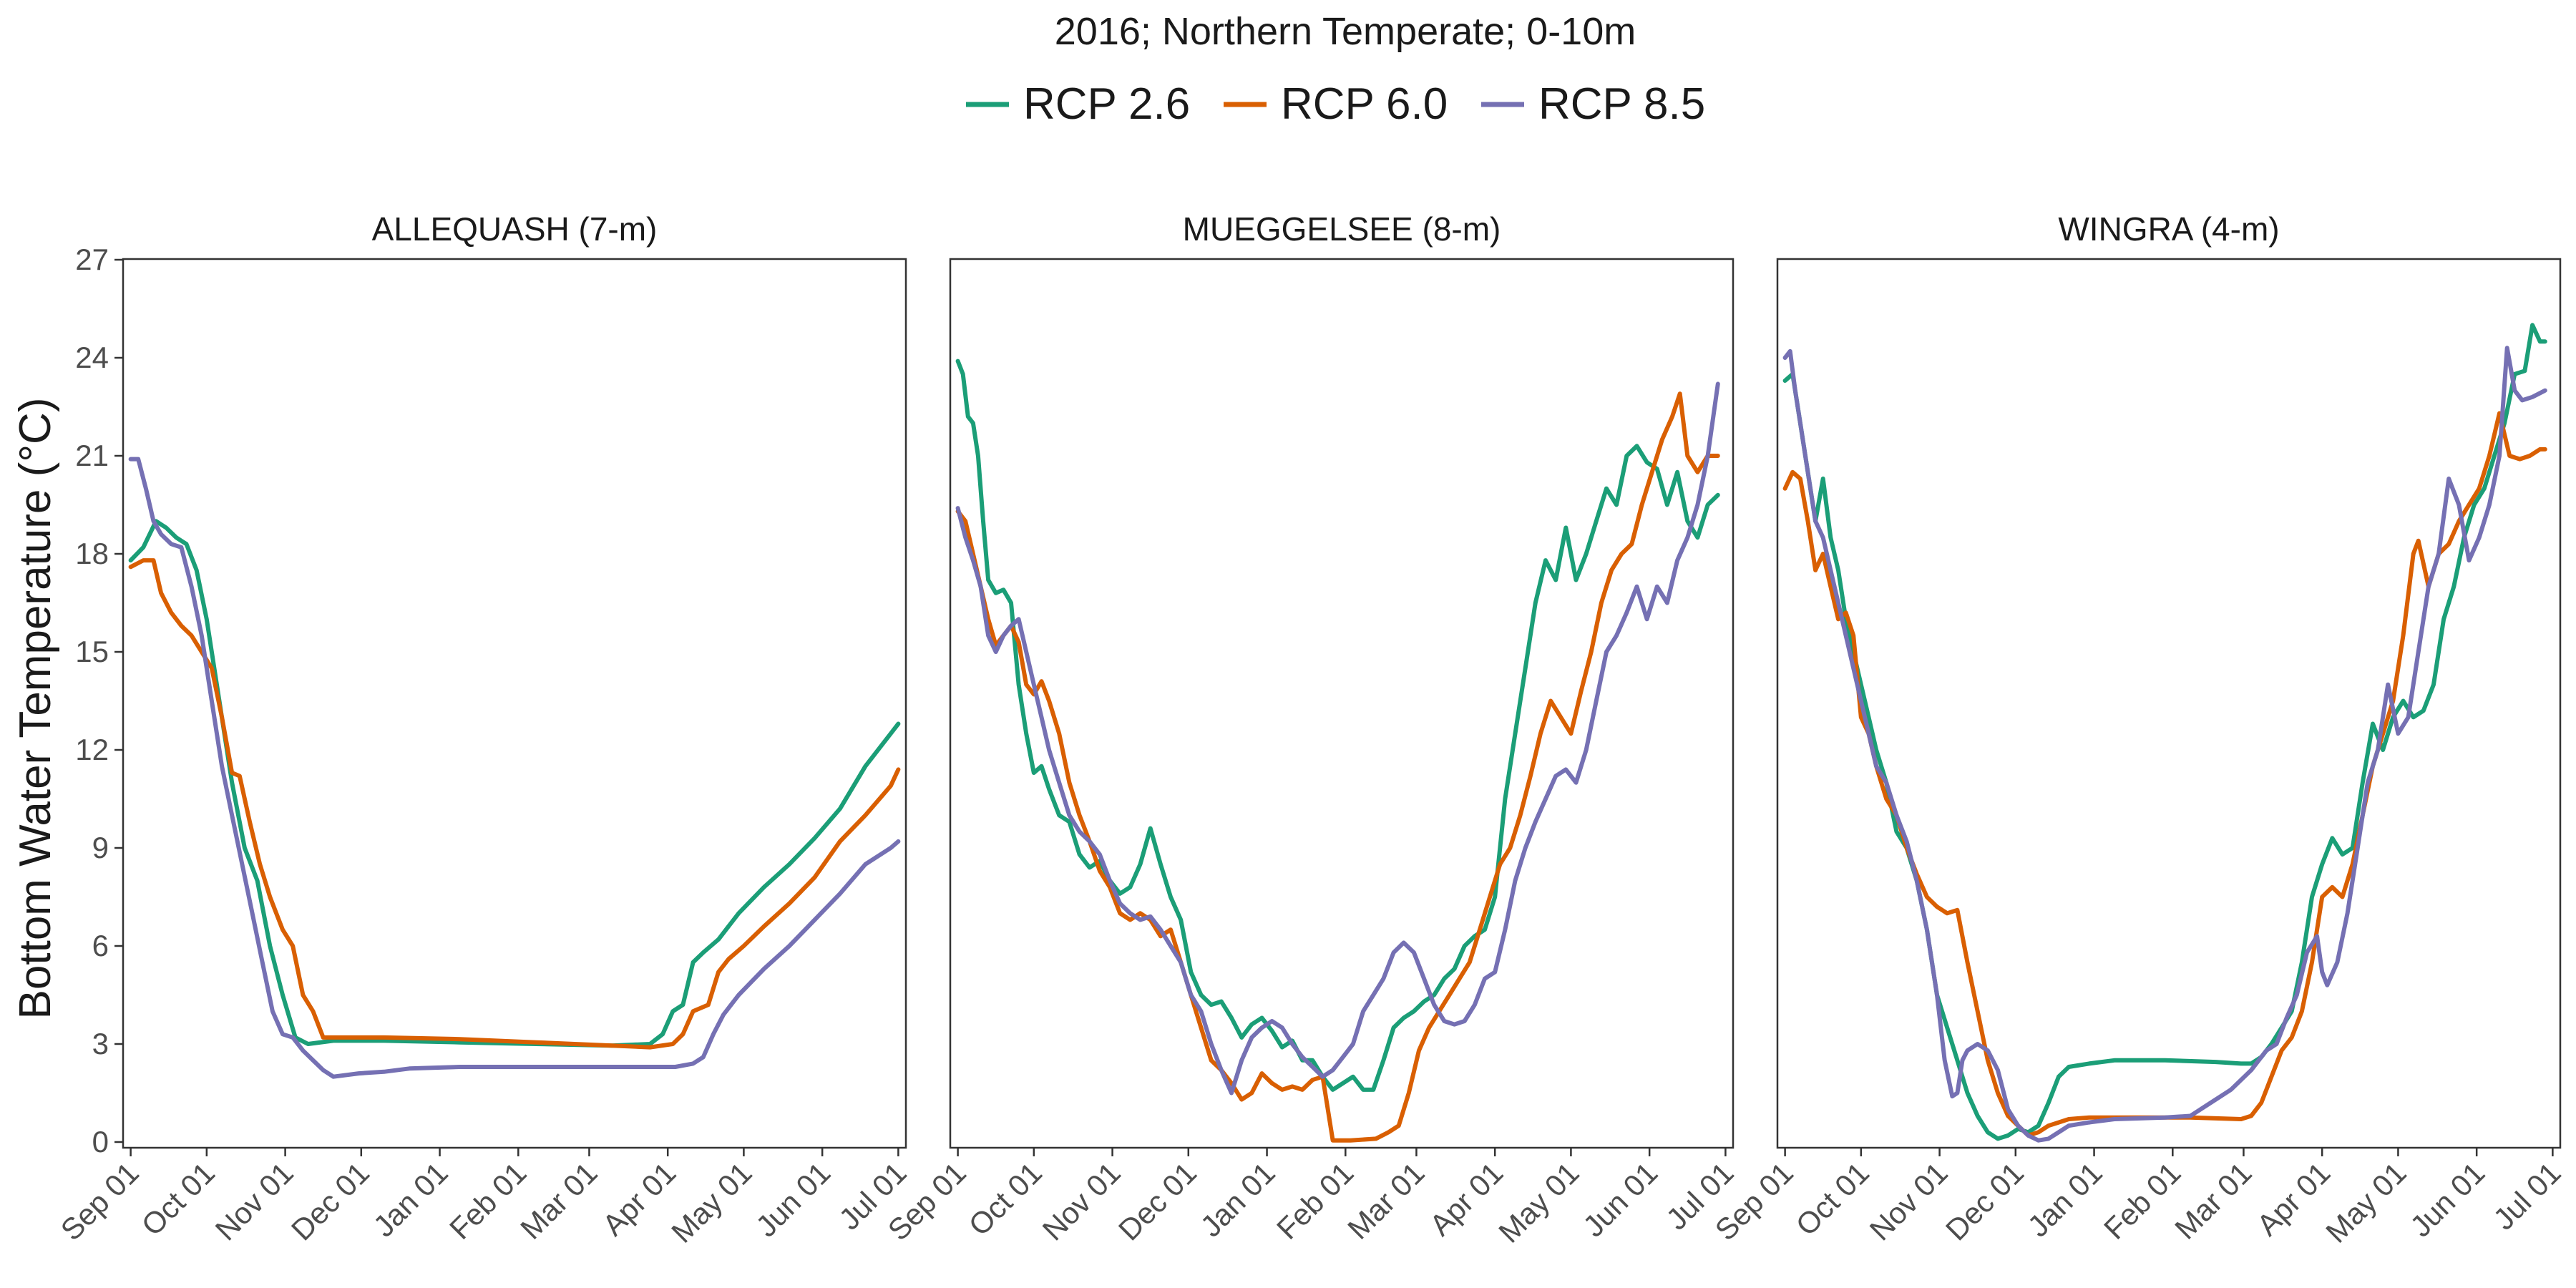  I want to click on legend-item: RCP 8.5, so click(1593, 104).